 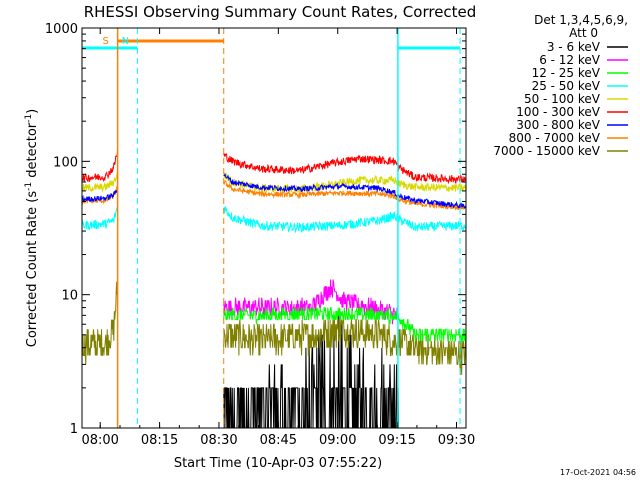 What do you see at coordinates (29, 118) in the screenshot?
I see `y-axis-label-sup2: -1` at bounding box center [29, 118].